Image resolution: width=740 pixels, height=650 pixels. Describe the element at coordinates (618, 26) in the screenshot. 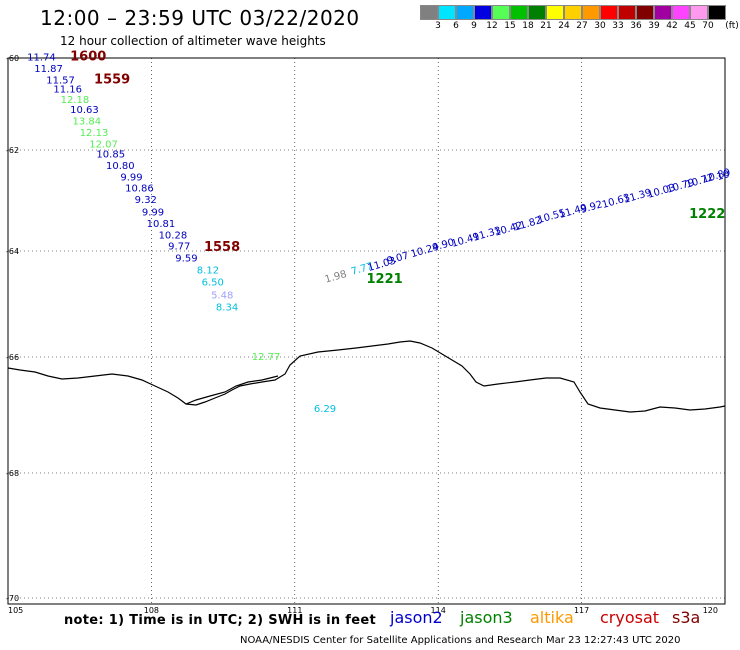

I see `colorbar-tick-label: 33` at that location.